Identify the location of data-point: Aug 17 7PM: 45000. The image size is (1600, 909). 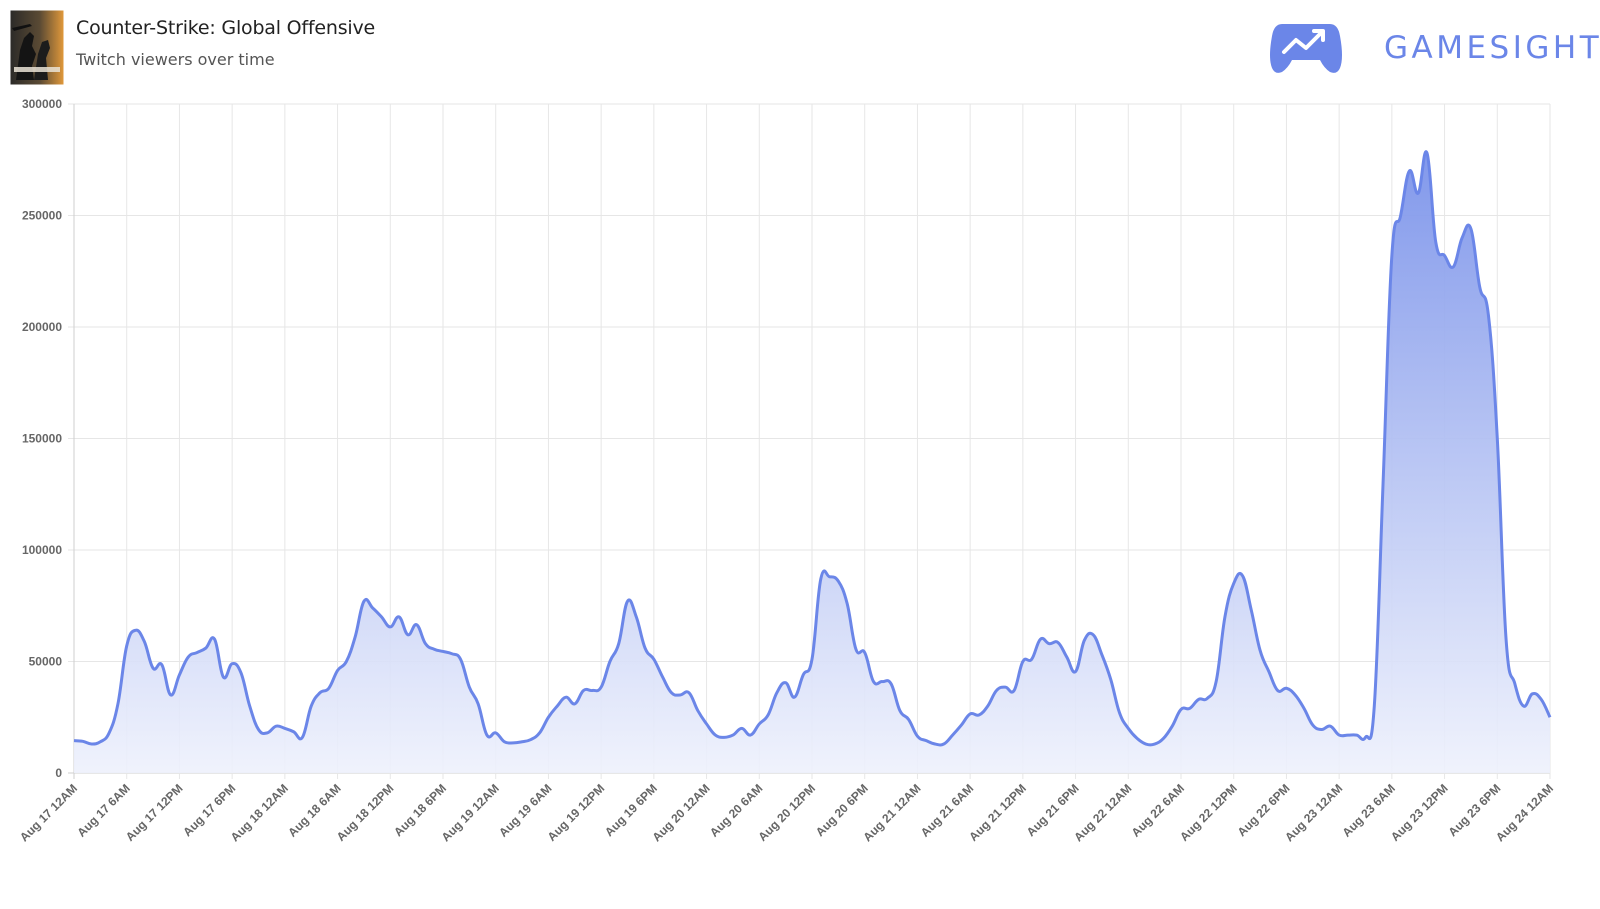
(241, 673).